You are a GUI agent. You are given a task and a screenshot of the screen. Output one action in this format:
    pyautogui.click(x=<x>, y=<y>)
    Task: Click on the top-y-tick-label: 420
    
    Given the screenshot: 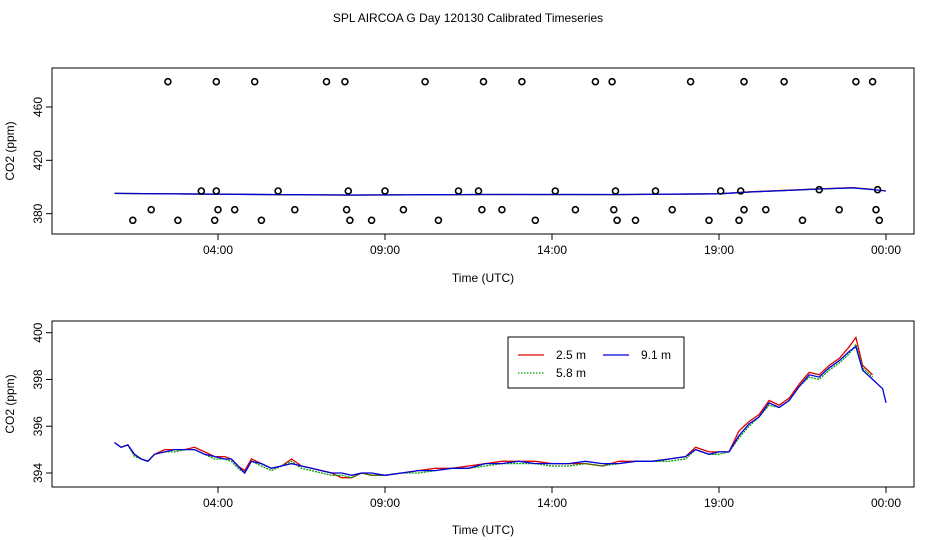 What is the action you would take?
    pyautogui.click(x=38, y=160)
    